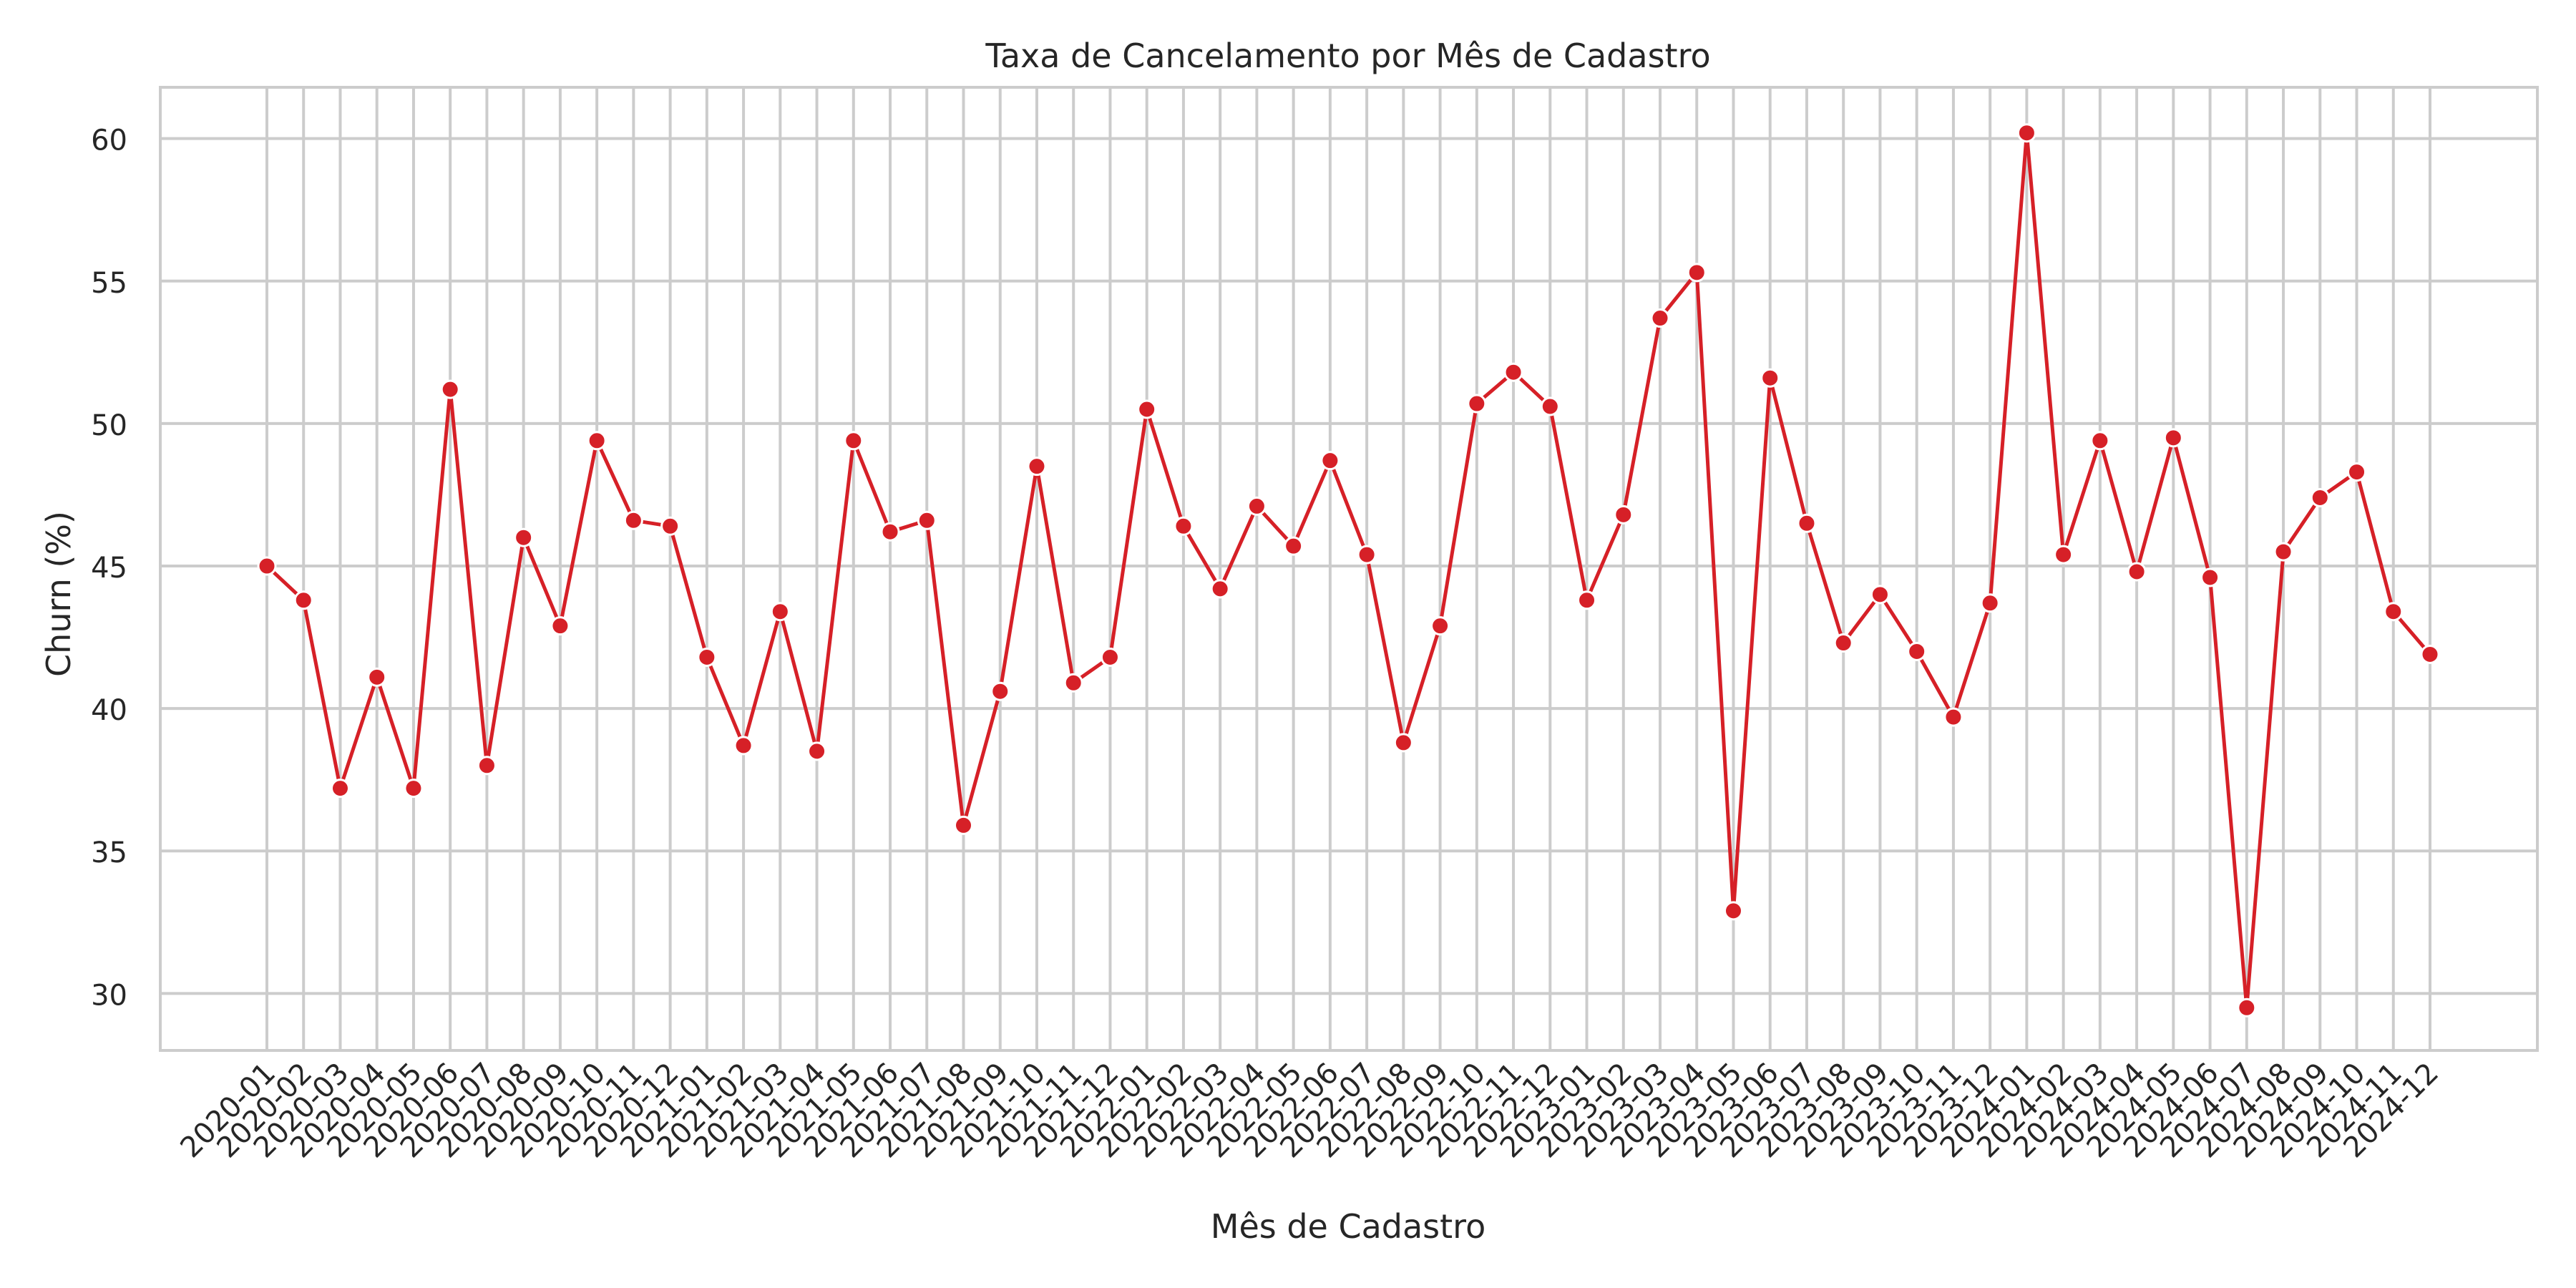 The image size is (2576, 1288). I want to click on y-axis-label: Churn (%), so click(59, 594).